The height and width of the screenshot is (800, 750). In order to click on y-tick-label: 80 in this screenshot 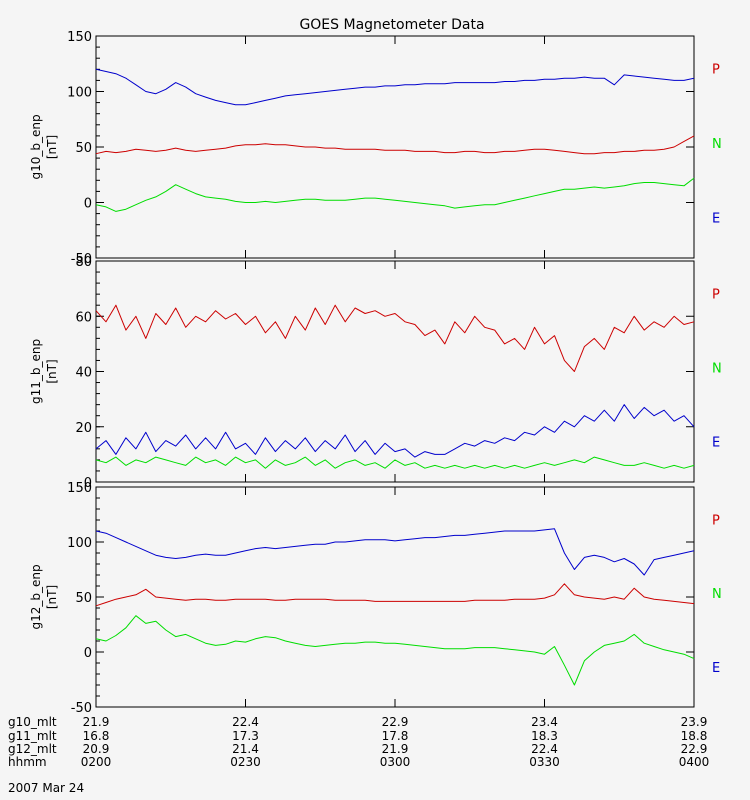, I will do `click(83, 262)`.